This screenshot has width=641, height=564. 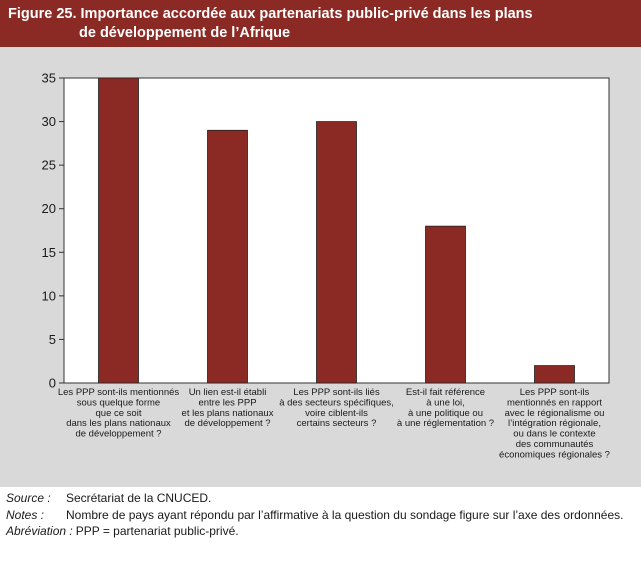 I want to click on x-category-label-line: Un lien est-il établi, so click(x=228, y=392).